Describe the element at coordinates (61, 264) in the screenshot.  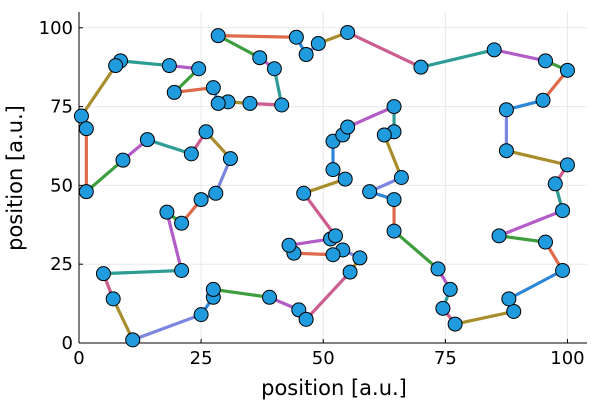
I see `y-tick-label: 25` at that location.